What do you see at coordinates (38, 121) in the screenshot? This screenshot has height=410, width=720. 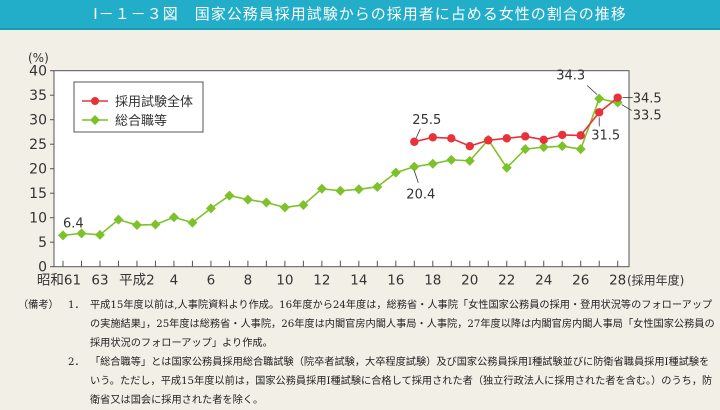 I see `y-tick-label: 30` at bounding box center [38, 121].